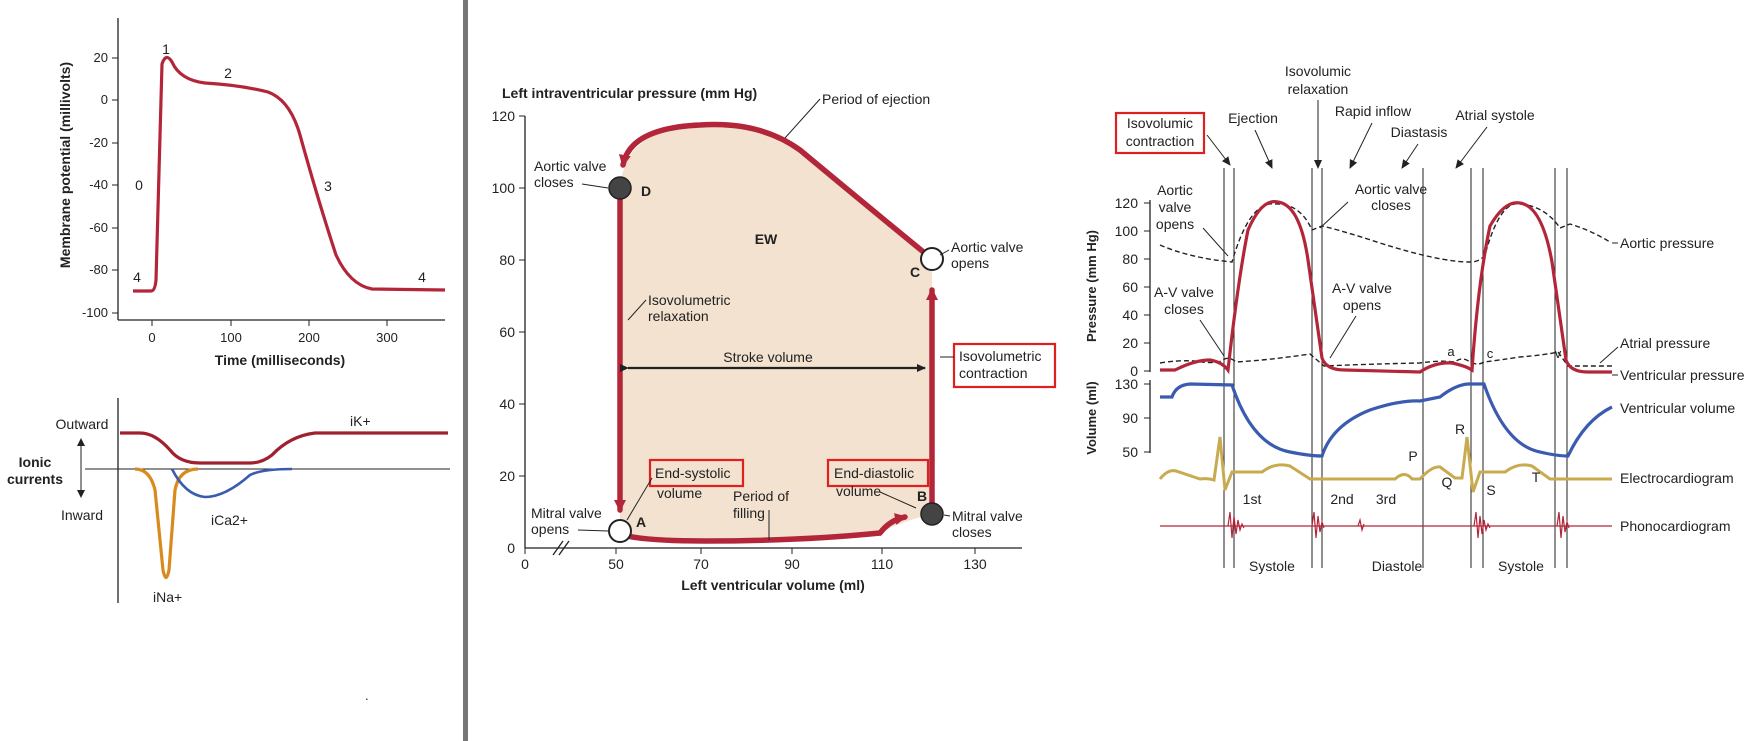  What do you see at coordinates (754, 556) in the screenshot?
I see `pv-x-ticks: 0 50 70 90 110 130` at bounding box center [754, 556].